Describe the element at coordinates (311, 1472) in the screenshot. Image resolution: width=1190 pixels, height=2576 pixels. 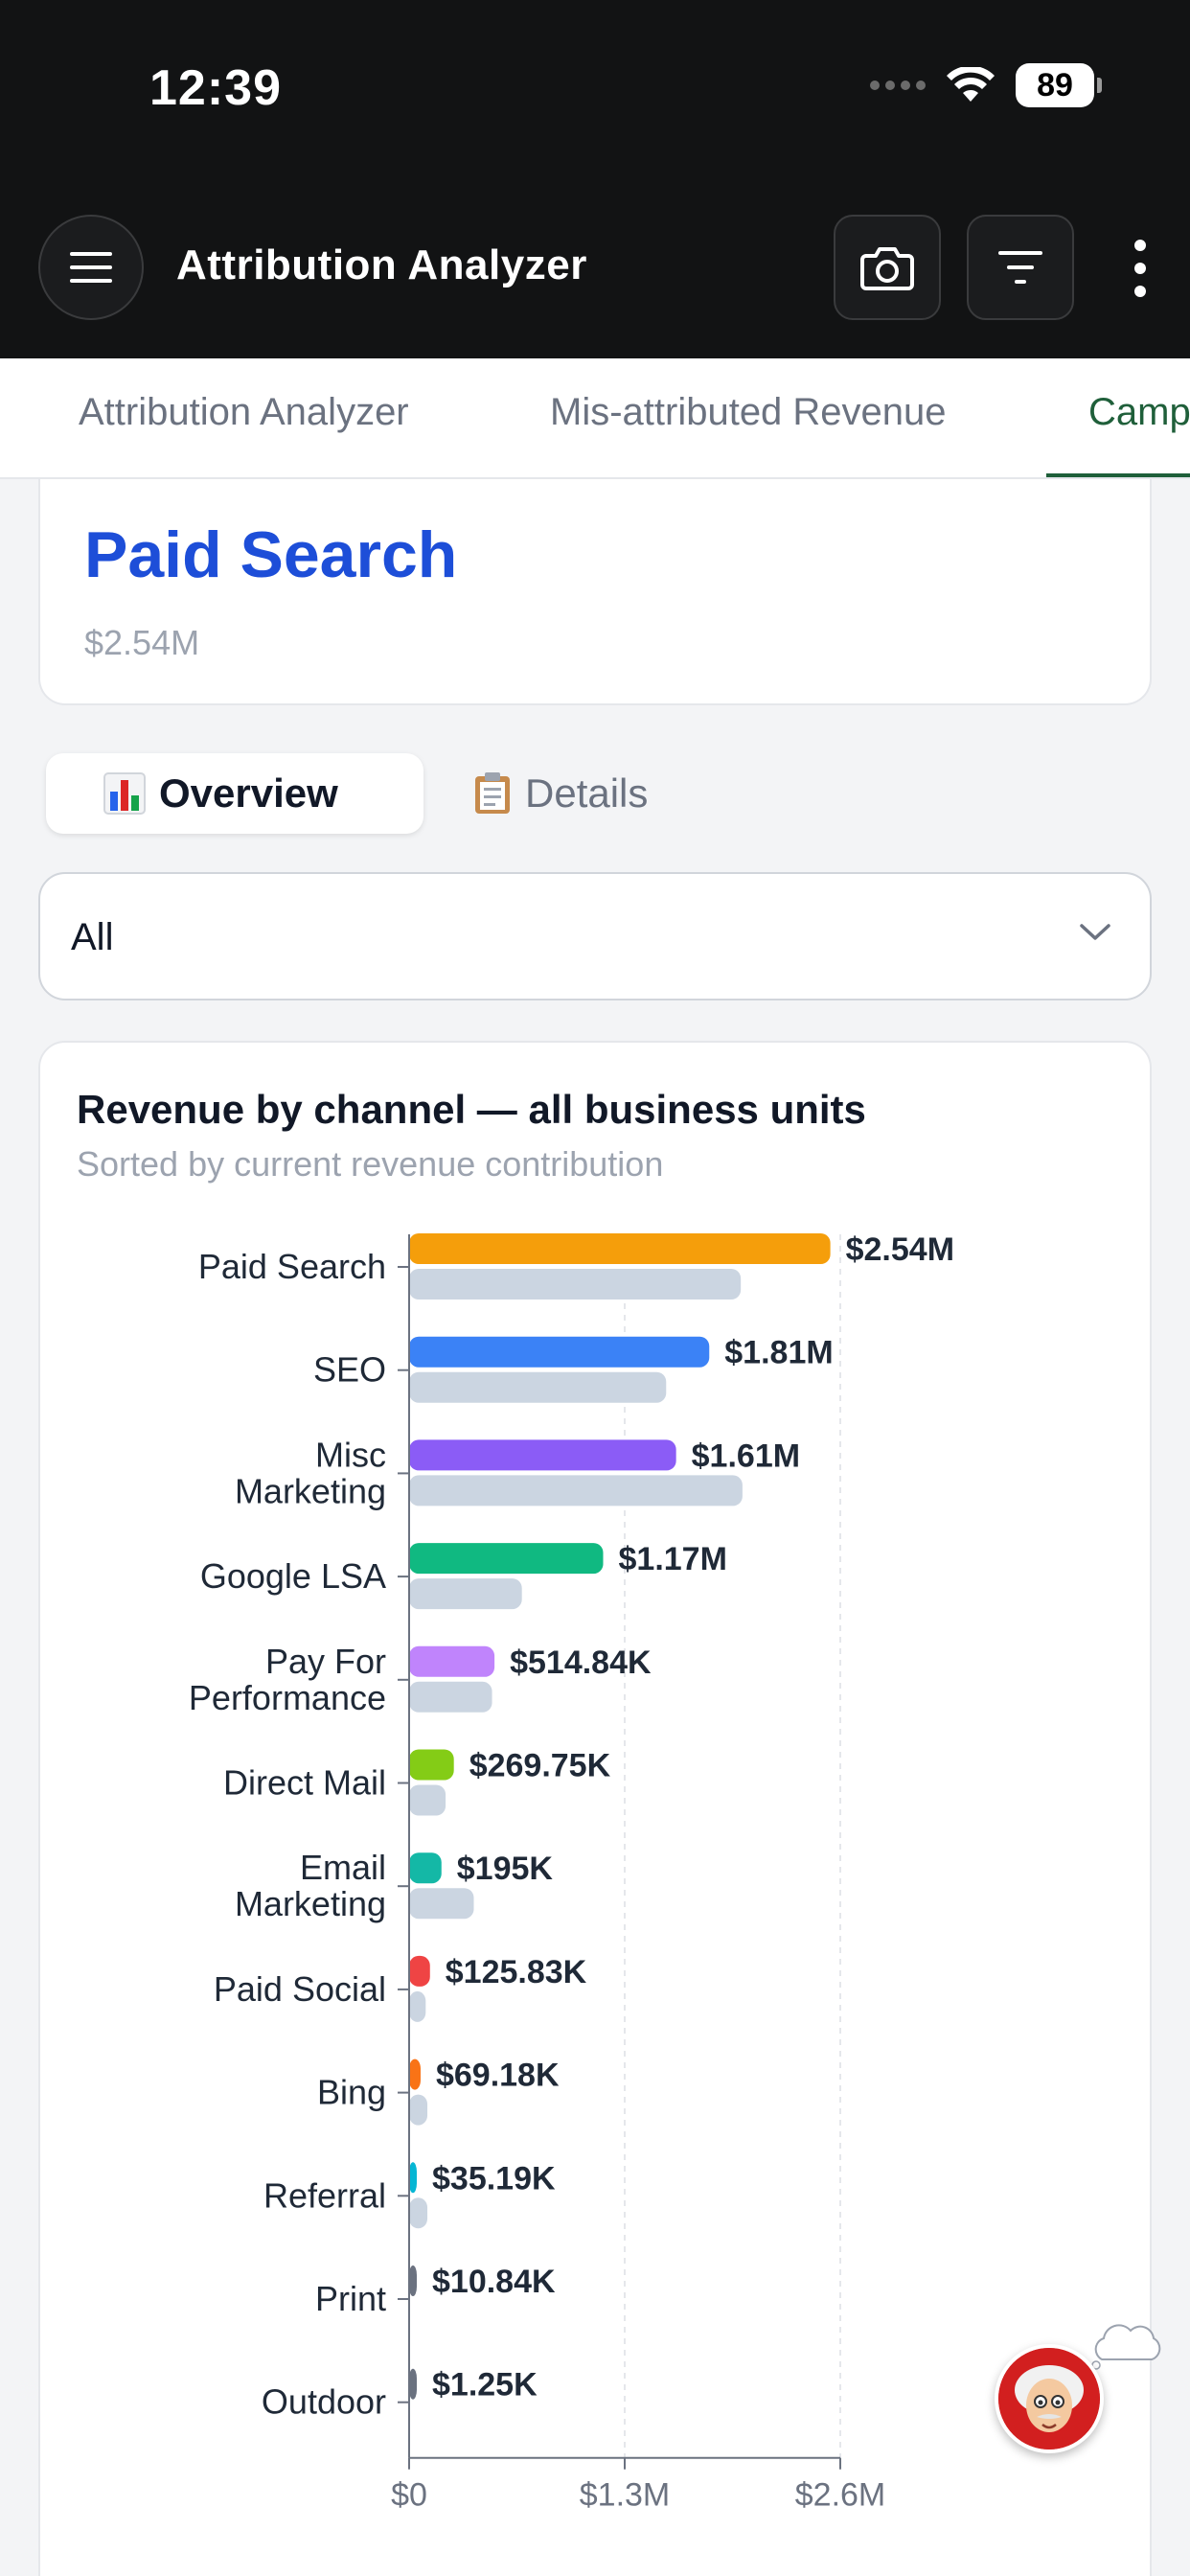
I see `category-label: Misc Marketing` at that location.